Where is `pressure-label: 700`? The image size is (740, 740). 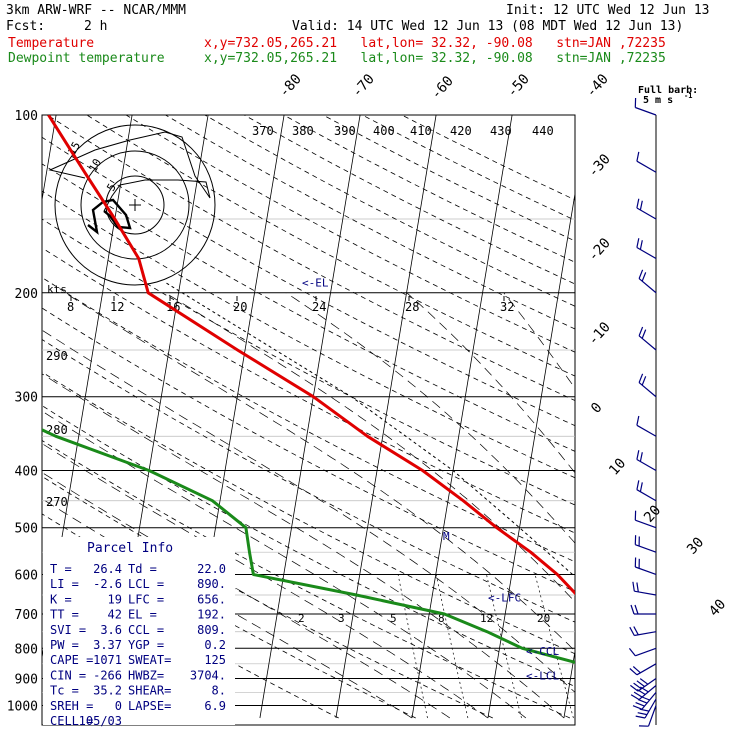 pressure-label: 700 is located at coordinates (26, 615).